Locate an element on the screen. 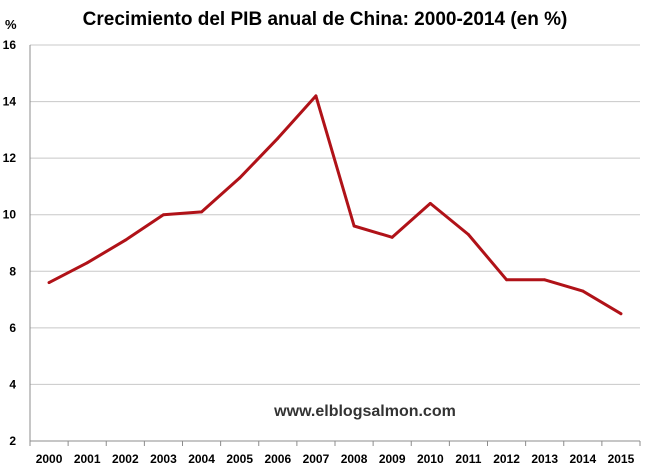 The width and height of the screenshot is (650, 470). y-tick-label: 10 is located at coordinates (10, 215).